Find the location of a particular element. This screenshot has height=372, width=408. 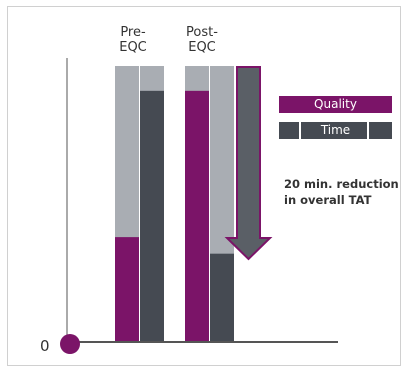

legend-time-label: Time is located at coordinates (335, 130).